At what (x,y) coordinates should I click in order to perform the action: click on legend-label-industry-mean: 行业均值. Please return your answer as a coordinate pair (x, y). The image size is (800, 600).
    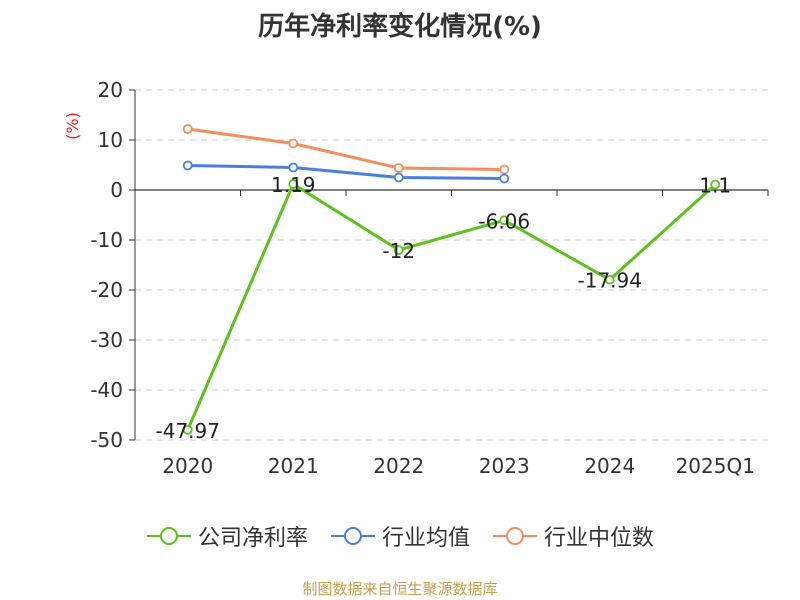
    Looking at the image, I should click on (425, 538).